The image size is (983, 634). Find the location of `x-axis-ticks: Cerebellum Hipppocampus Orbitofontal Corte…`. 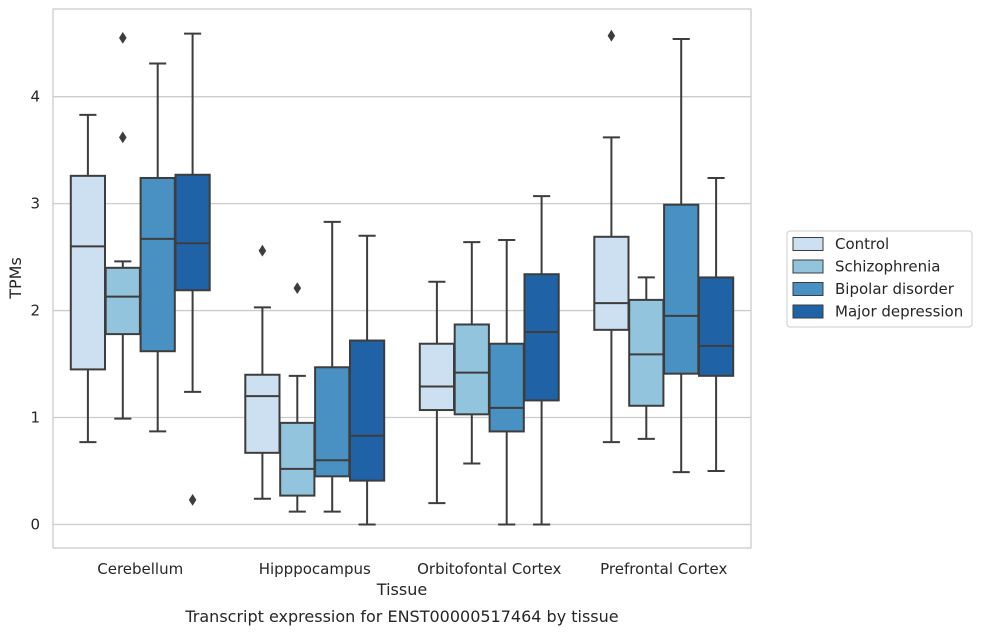

x-axis-ticks: Cerebellum Hipppocampus Orbitofontal Corte… is located at coordinates (412, 569).